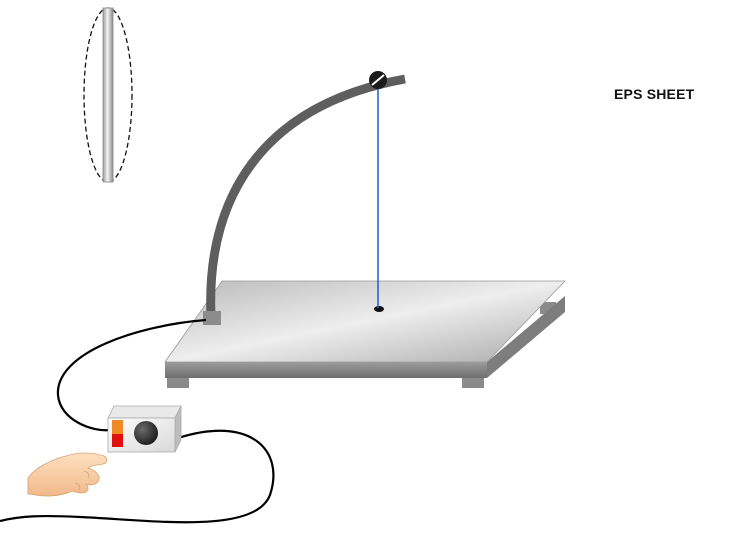  Describe the element at coordinates (212, 318) in the screenshot. I see `arm-mount` at that location.